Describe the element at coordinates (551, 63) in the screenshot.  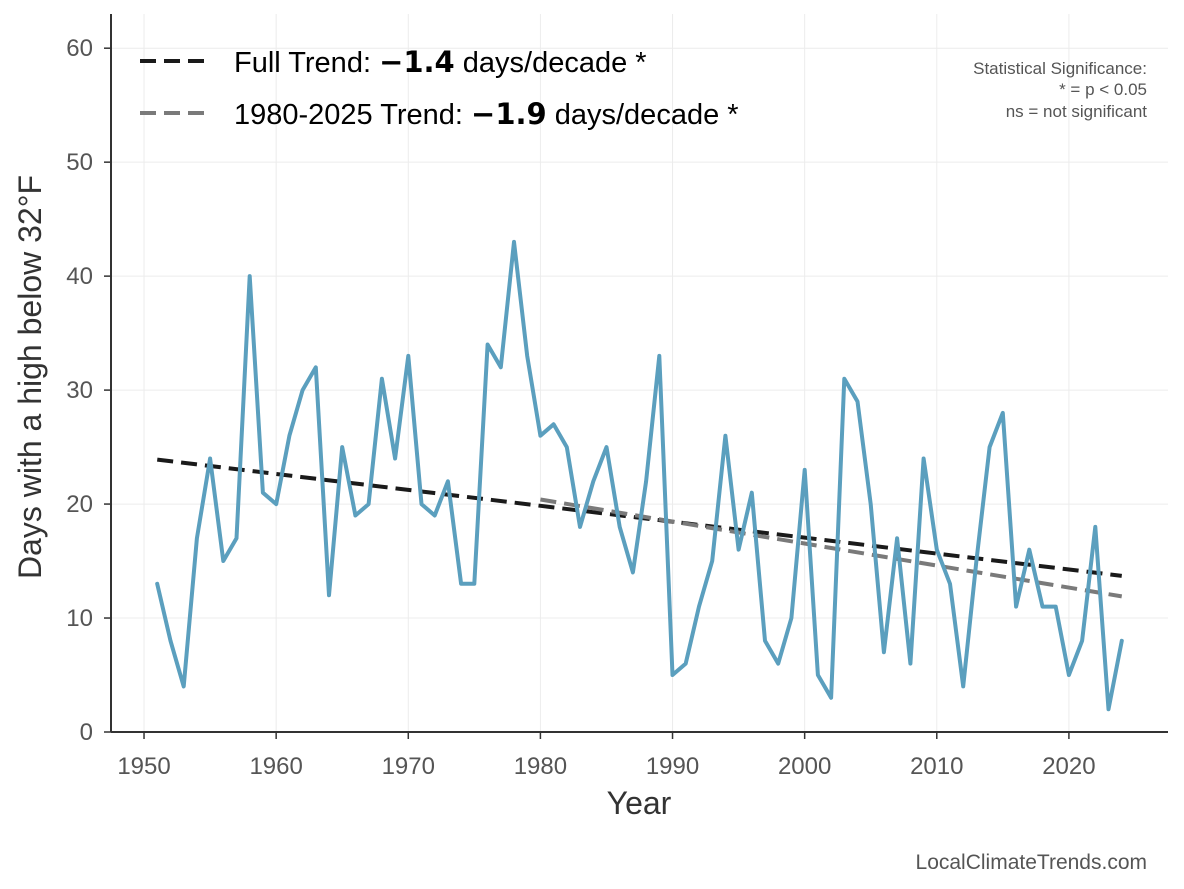
I see `legend-unit-full-trend: days/decade *` at that location.